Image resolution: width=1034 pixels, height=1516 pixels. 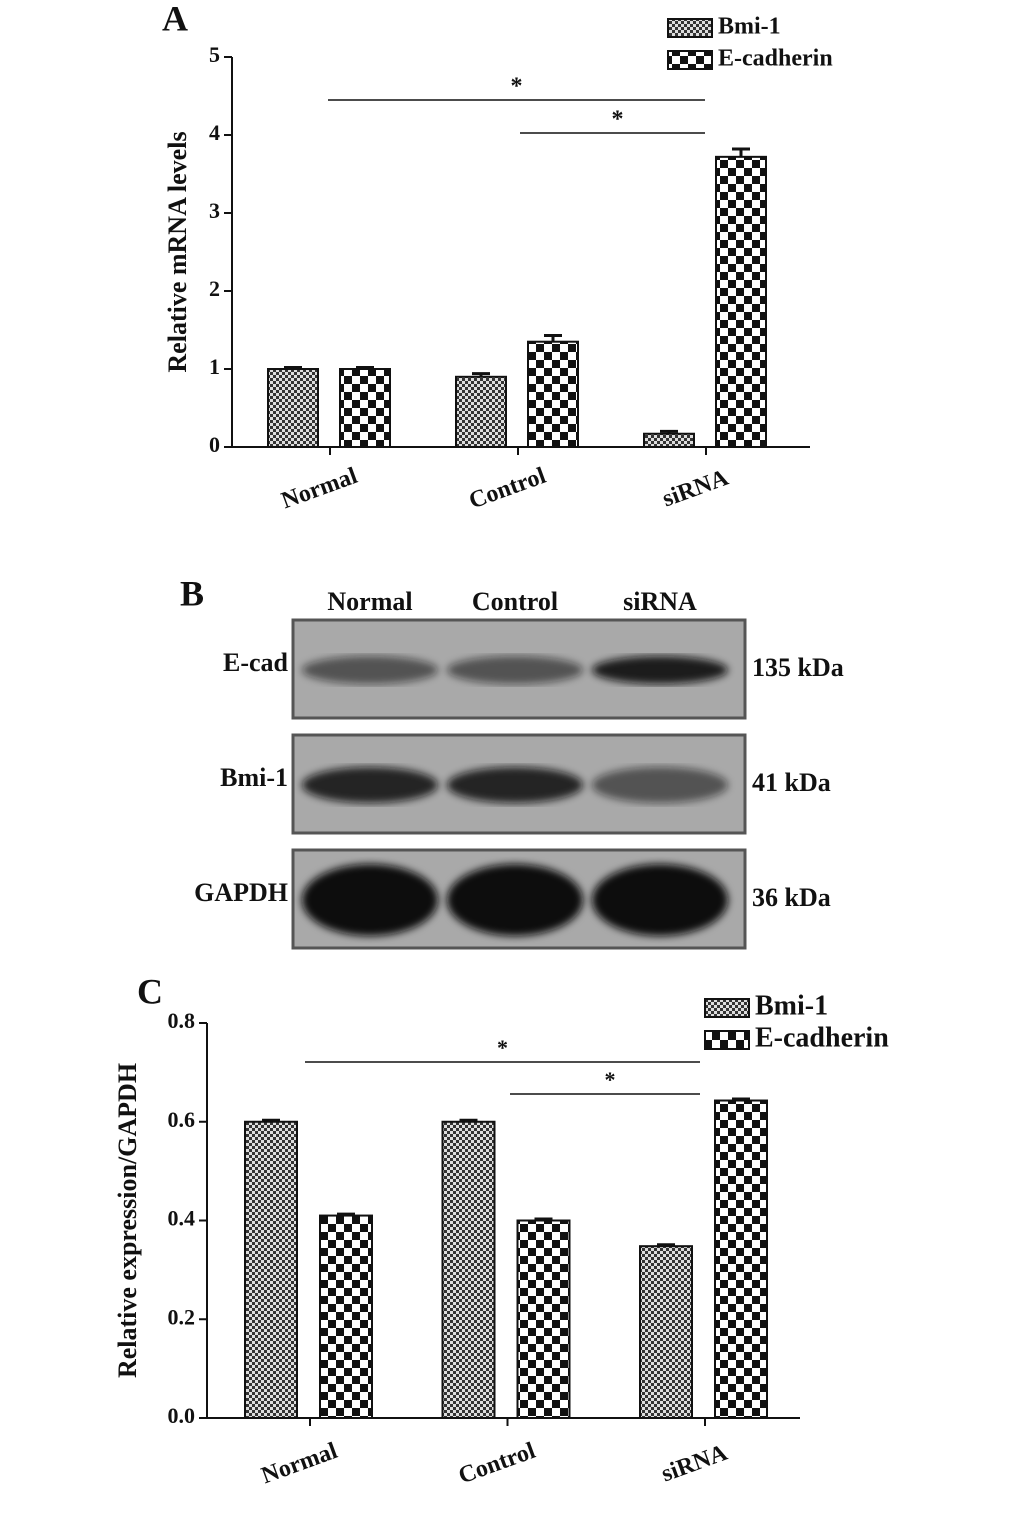 I want to click on panel-label: C, so click(x=150, y=991).